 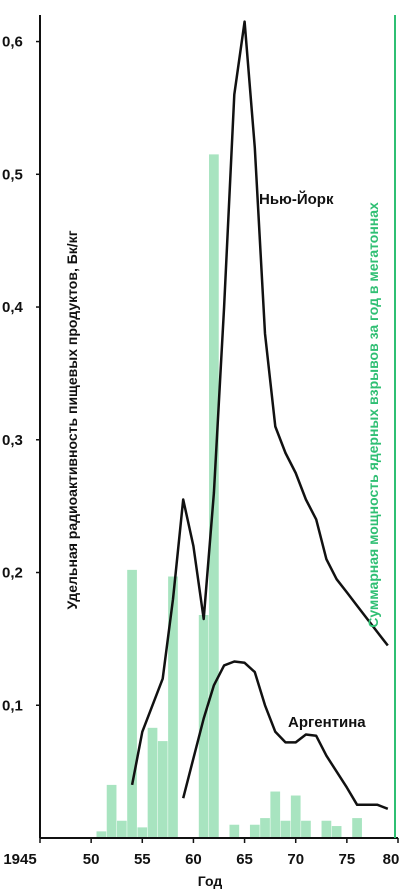 I want to click on bar-1976, so click(x=357, y=828).